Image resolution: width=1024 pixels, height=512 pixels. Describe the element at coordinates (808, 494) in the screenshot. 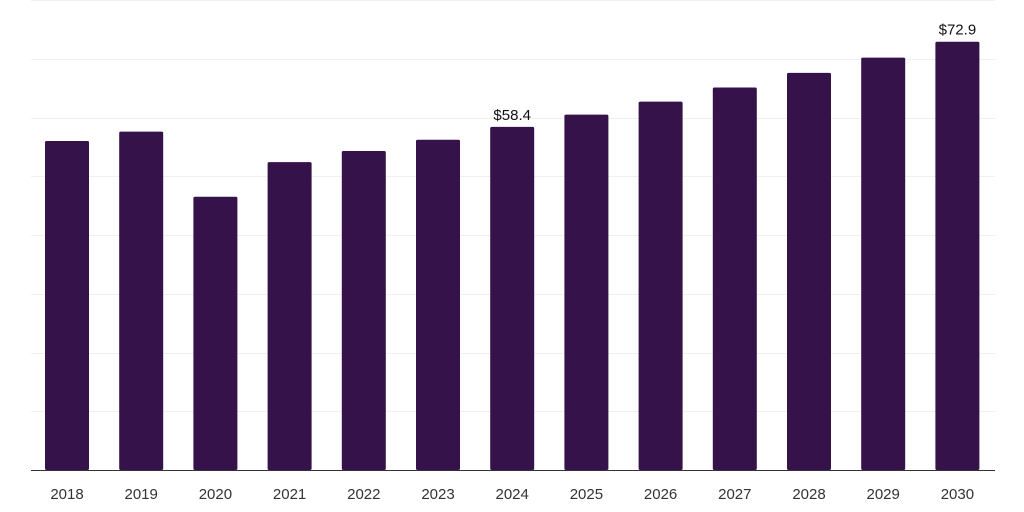

I see `x-tick-label-2028: 2028` at that location.